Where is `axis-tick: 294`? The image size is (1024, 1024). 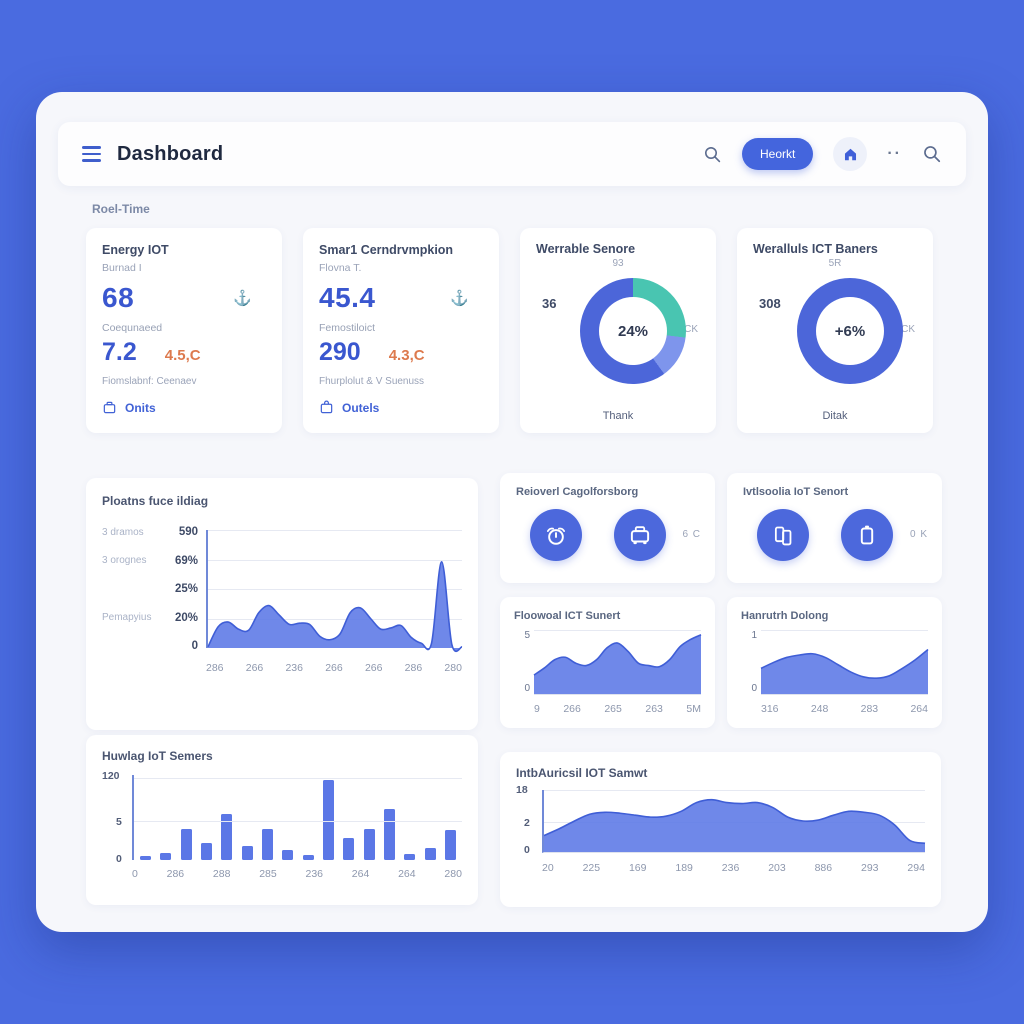 axis-tick: 294 is located at coordinates (916, 868).